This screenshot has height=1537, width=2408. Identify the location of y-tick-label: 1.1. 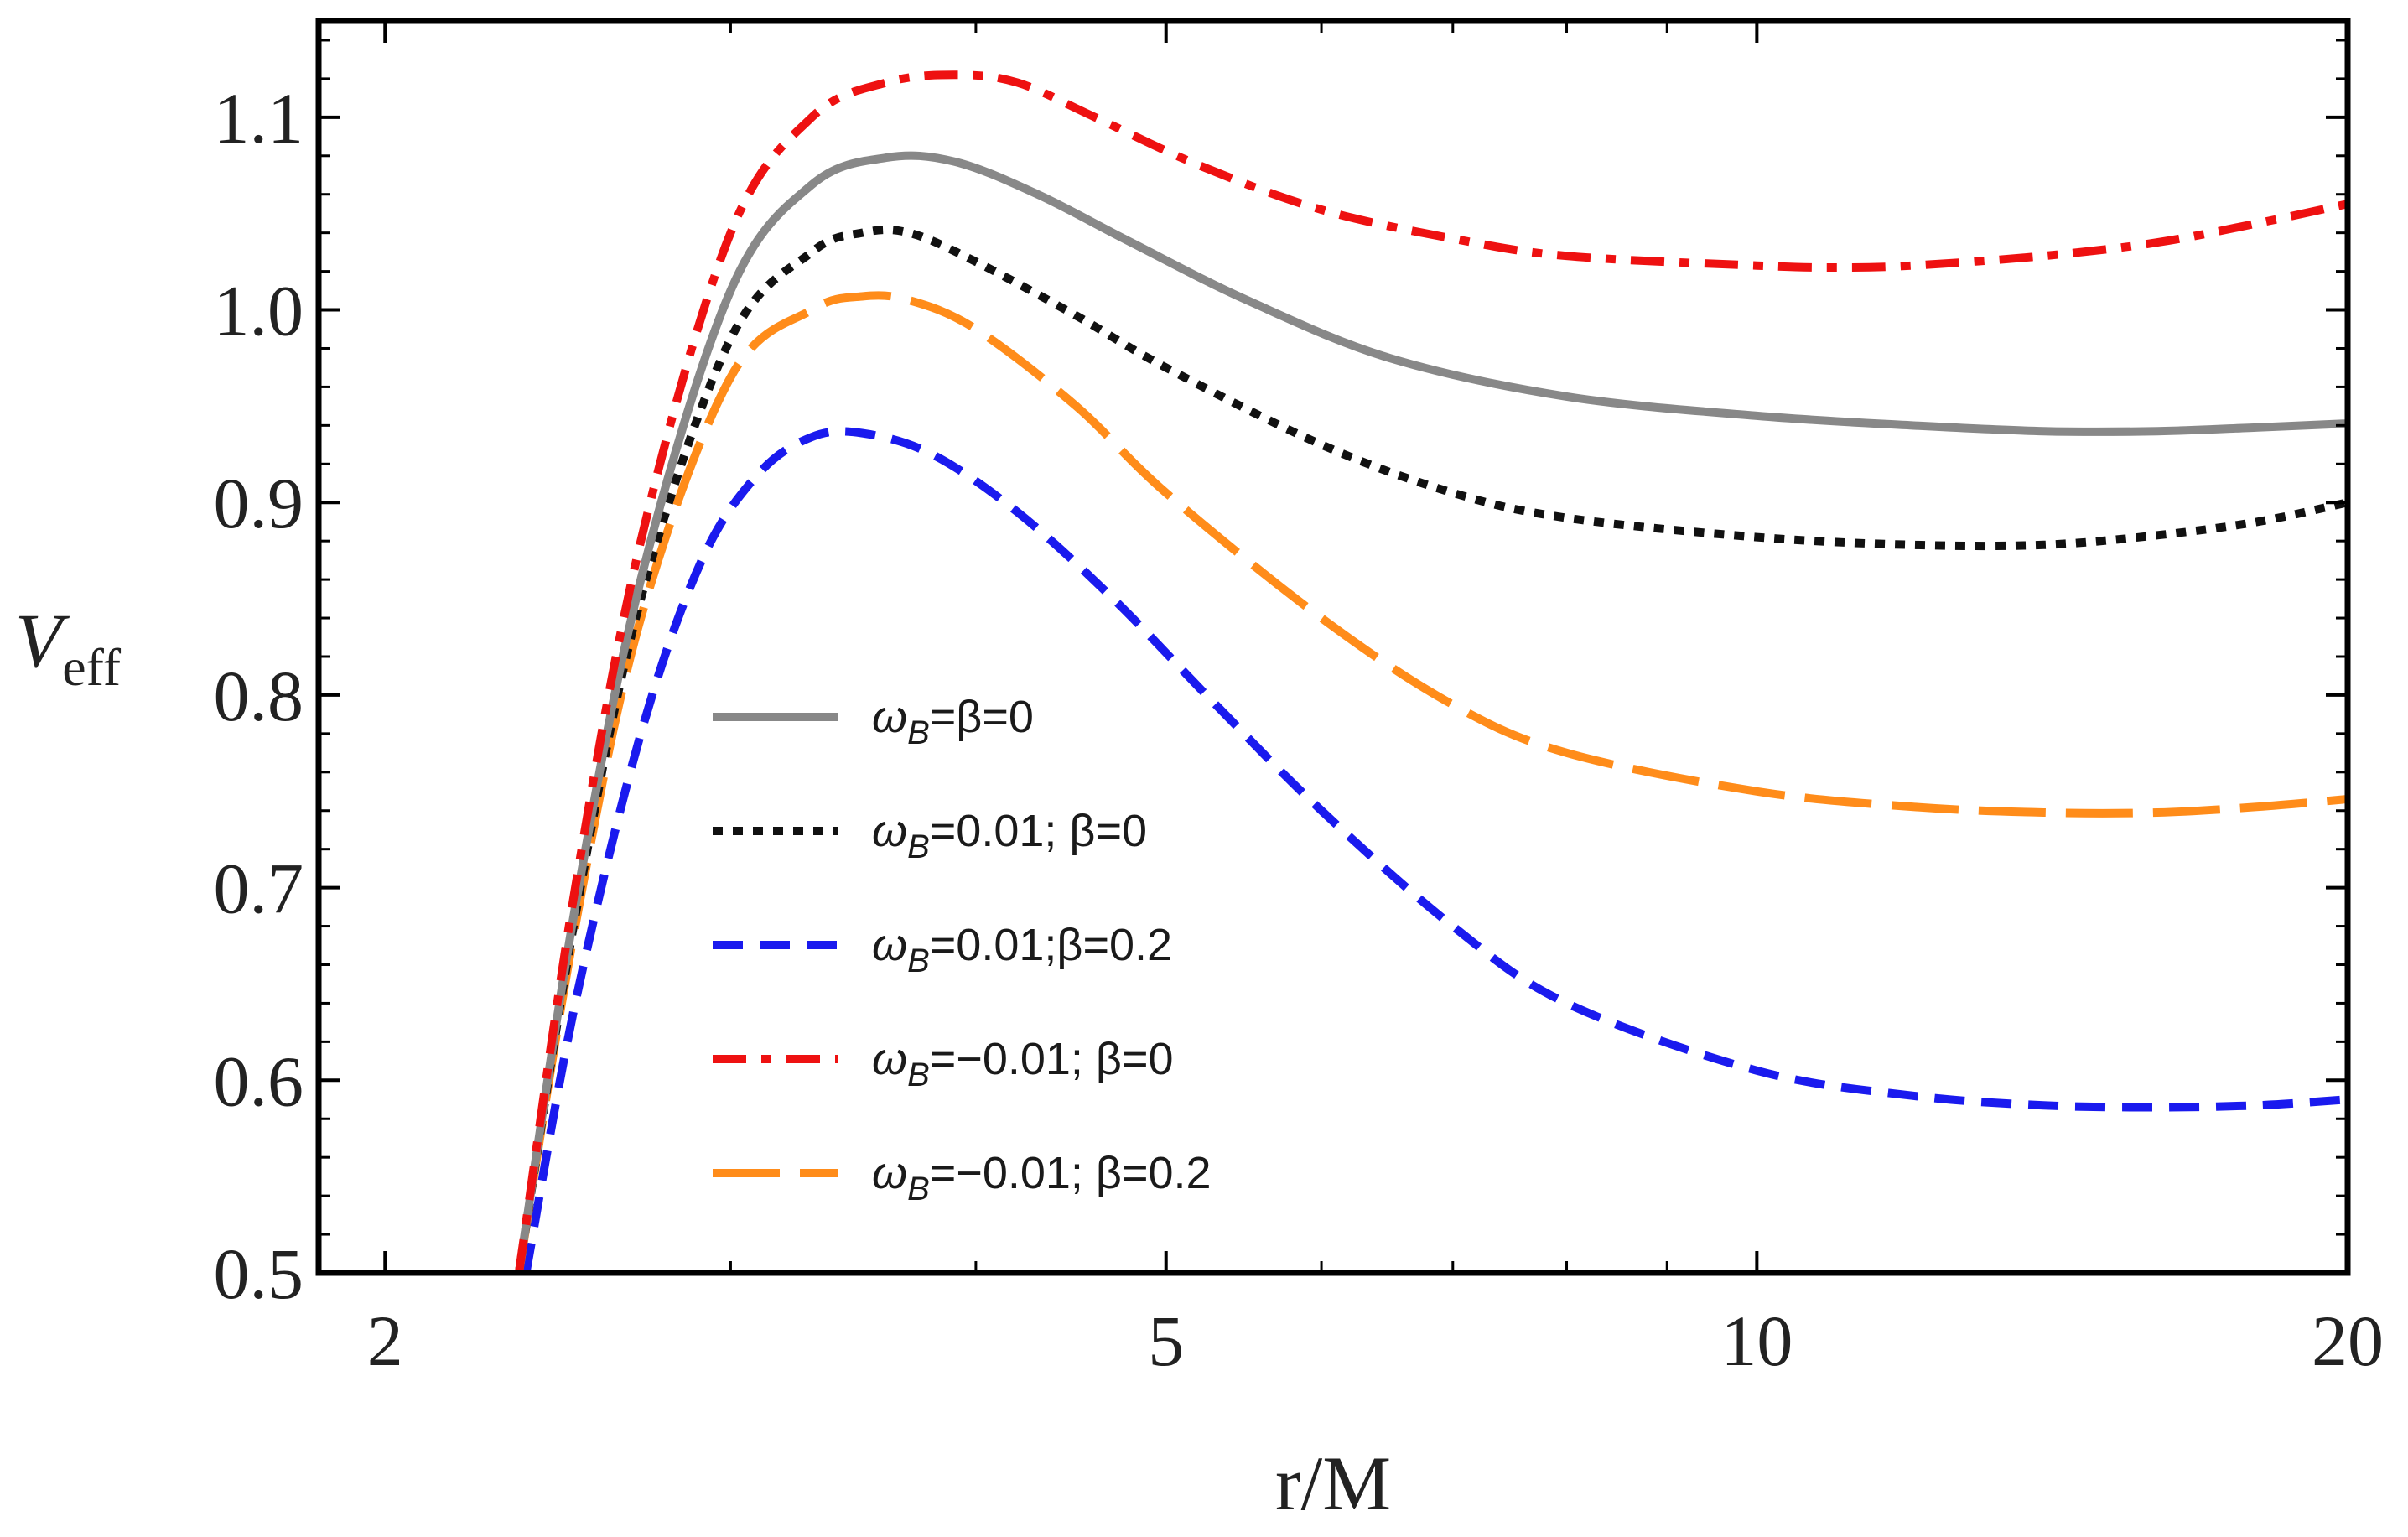
(259, 118).